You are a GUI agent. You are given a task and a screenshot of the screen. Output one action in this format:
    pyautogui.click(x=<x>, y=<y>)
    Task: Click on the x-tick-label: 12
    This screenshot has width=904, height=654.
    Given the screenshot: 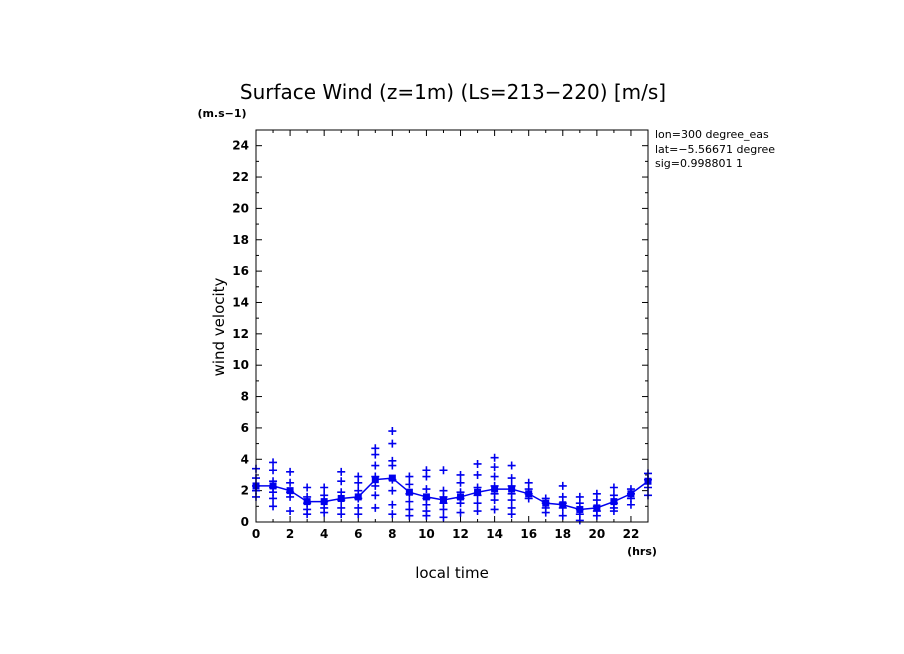 What is the action you would take?
    pyautogui.click(x=460, y=534)
    